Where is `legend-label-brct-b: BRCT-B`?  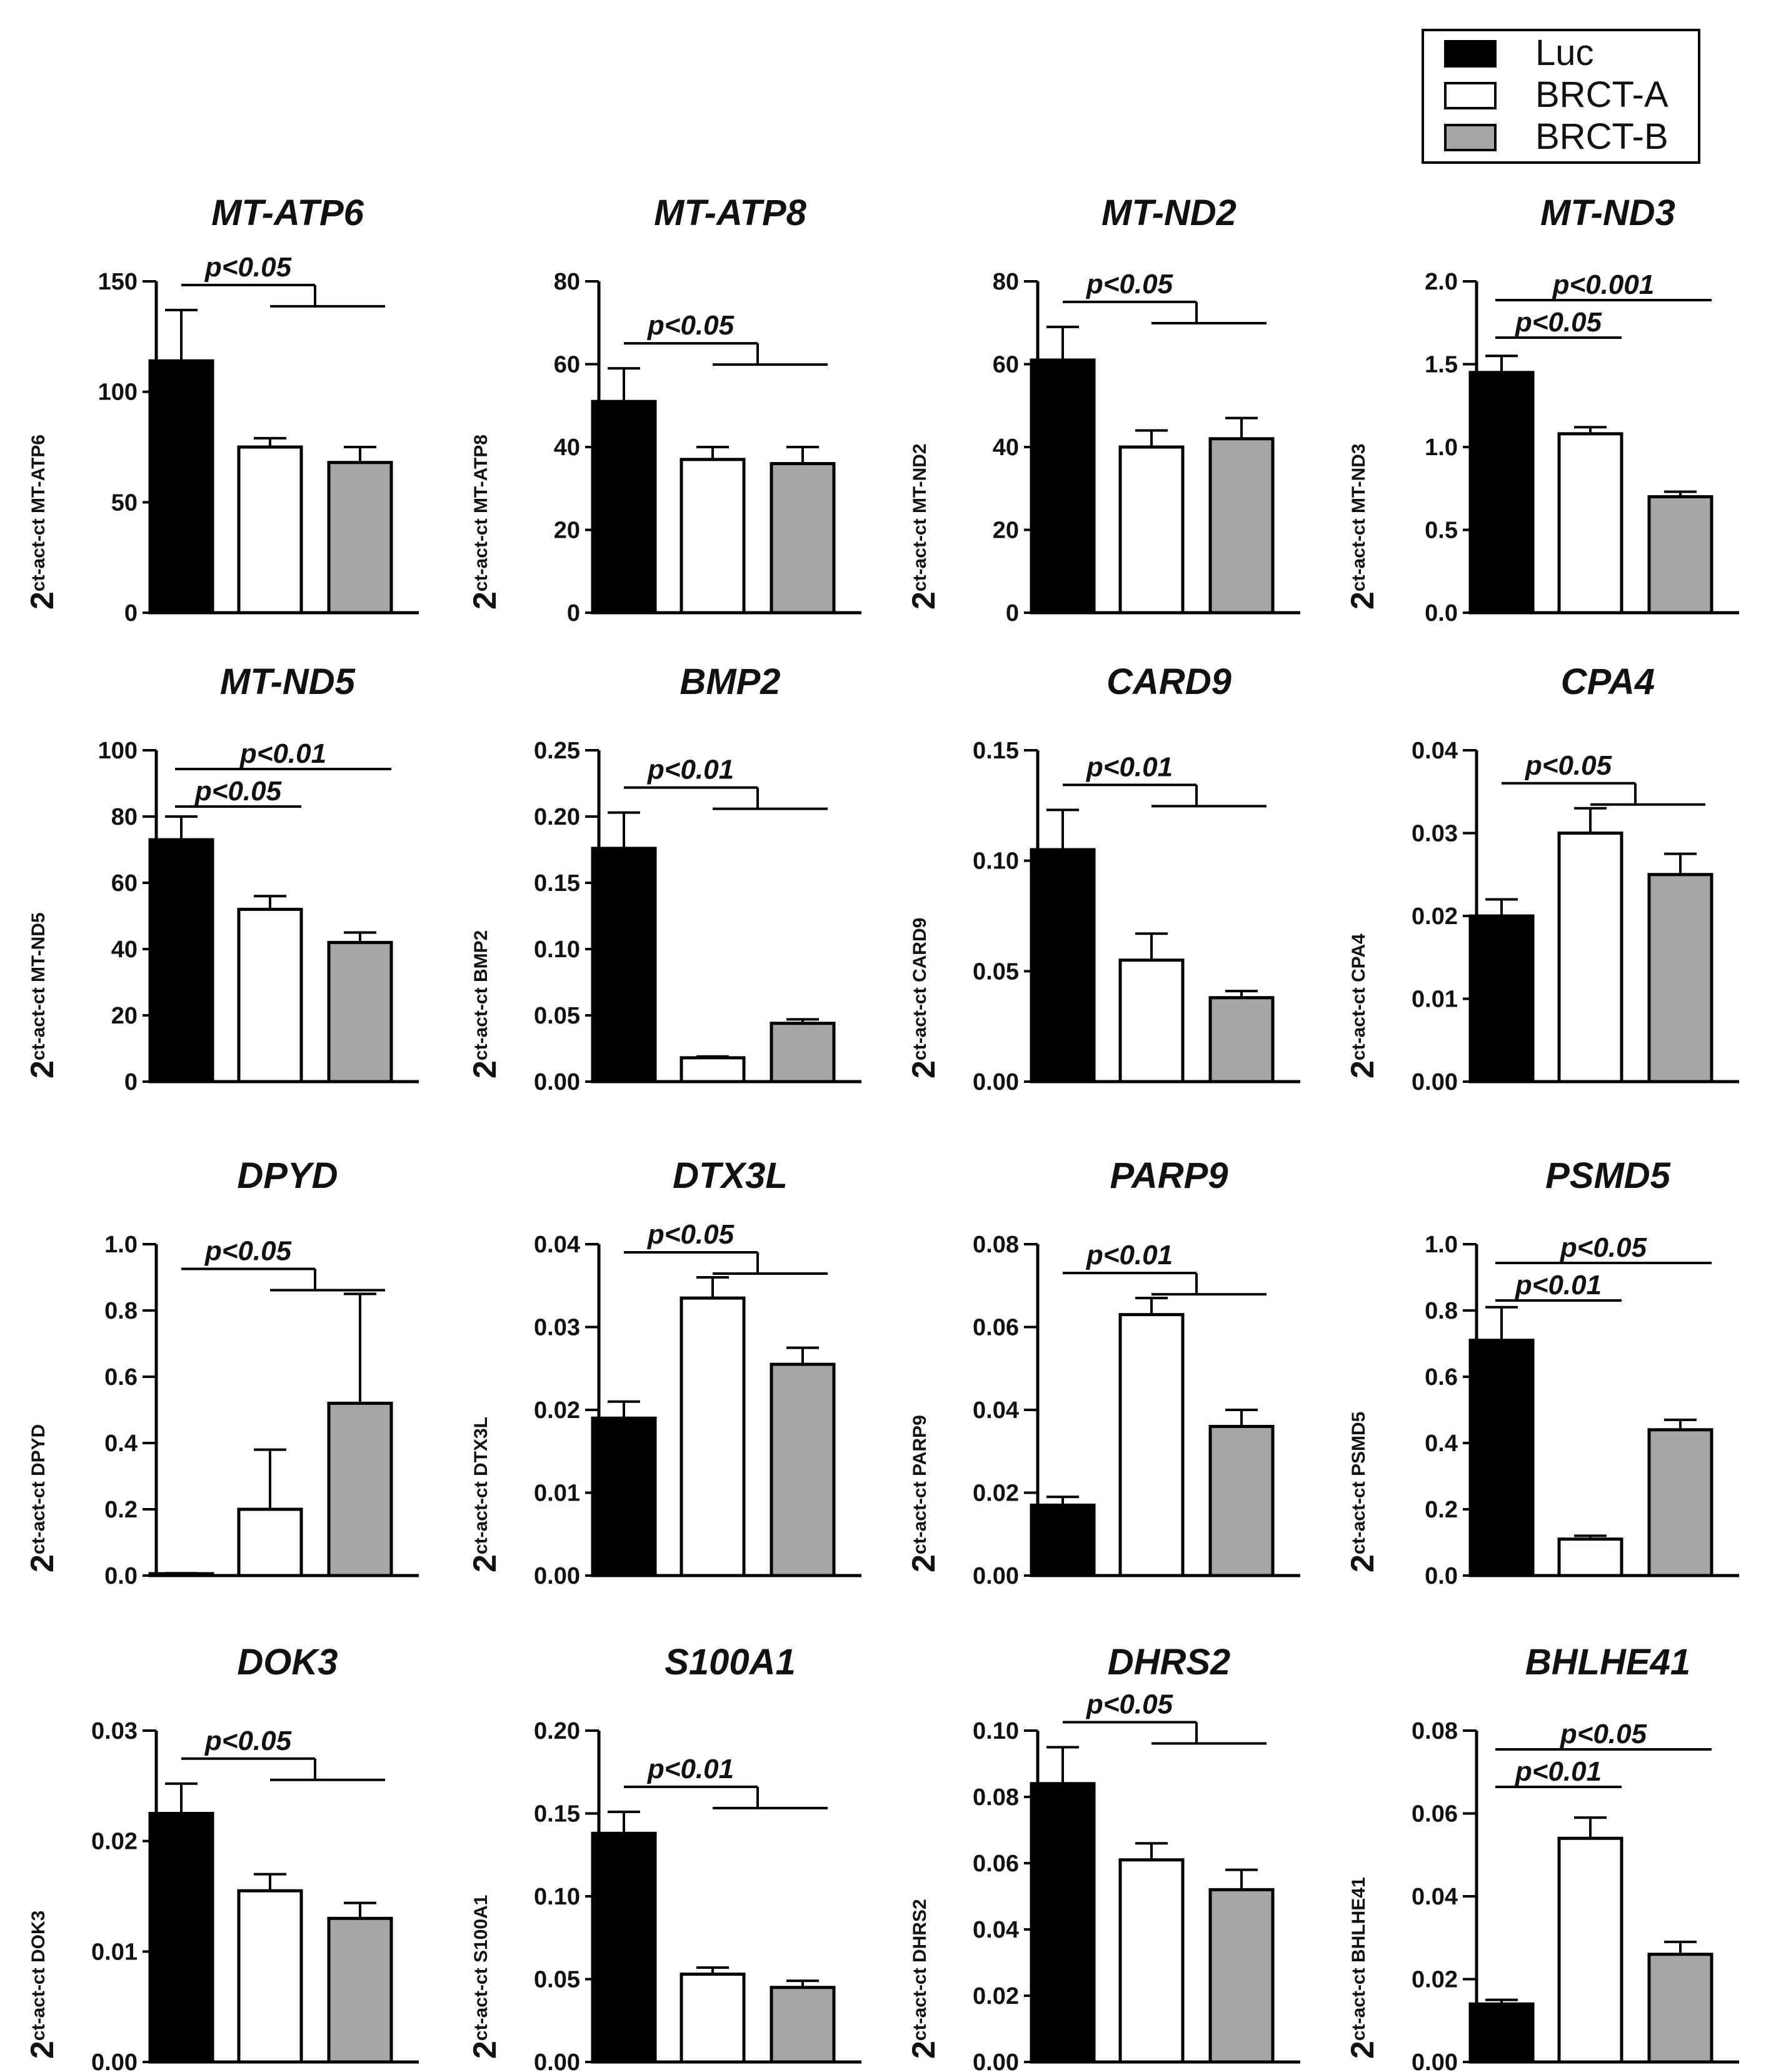 legend-label-brct-b: BRCT-B is located at coordinates (1601, 136).